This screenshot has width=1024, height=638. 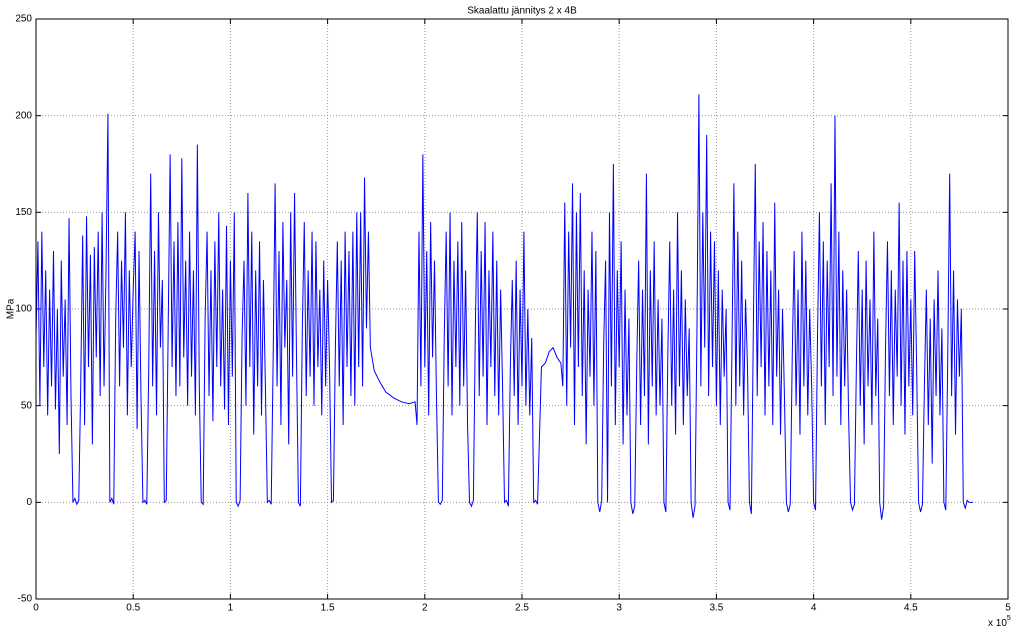 I want to click on y-tick-label: 0, so click(x=29, y=502).